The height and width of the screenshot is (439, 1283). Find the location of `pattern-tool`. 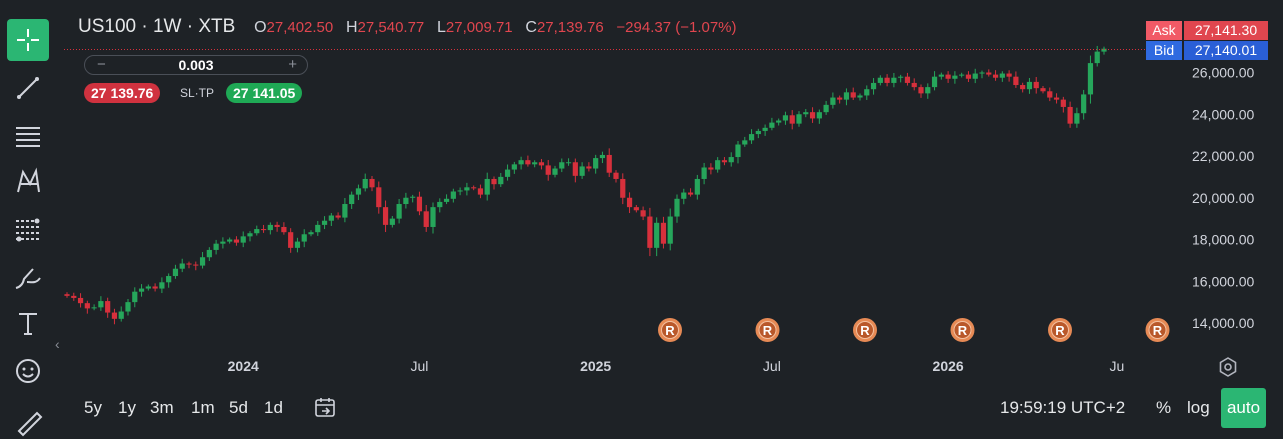

pattern-tool is located at coordinates (28, 181).